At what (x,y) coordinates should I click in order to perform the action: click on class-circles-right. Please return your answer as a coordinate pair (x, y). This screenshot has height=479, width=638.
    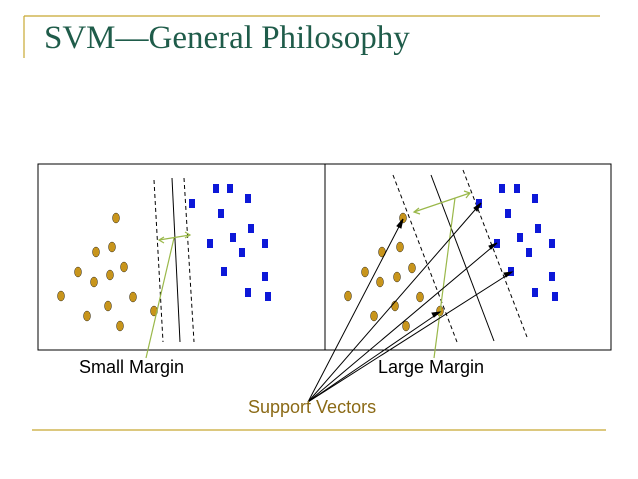
    Looking at the image, I should click on (394, 272).